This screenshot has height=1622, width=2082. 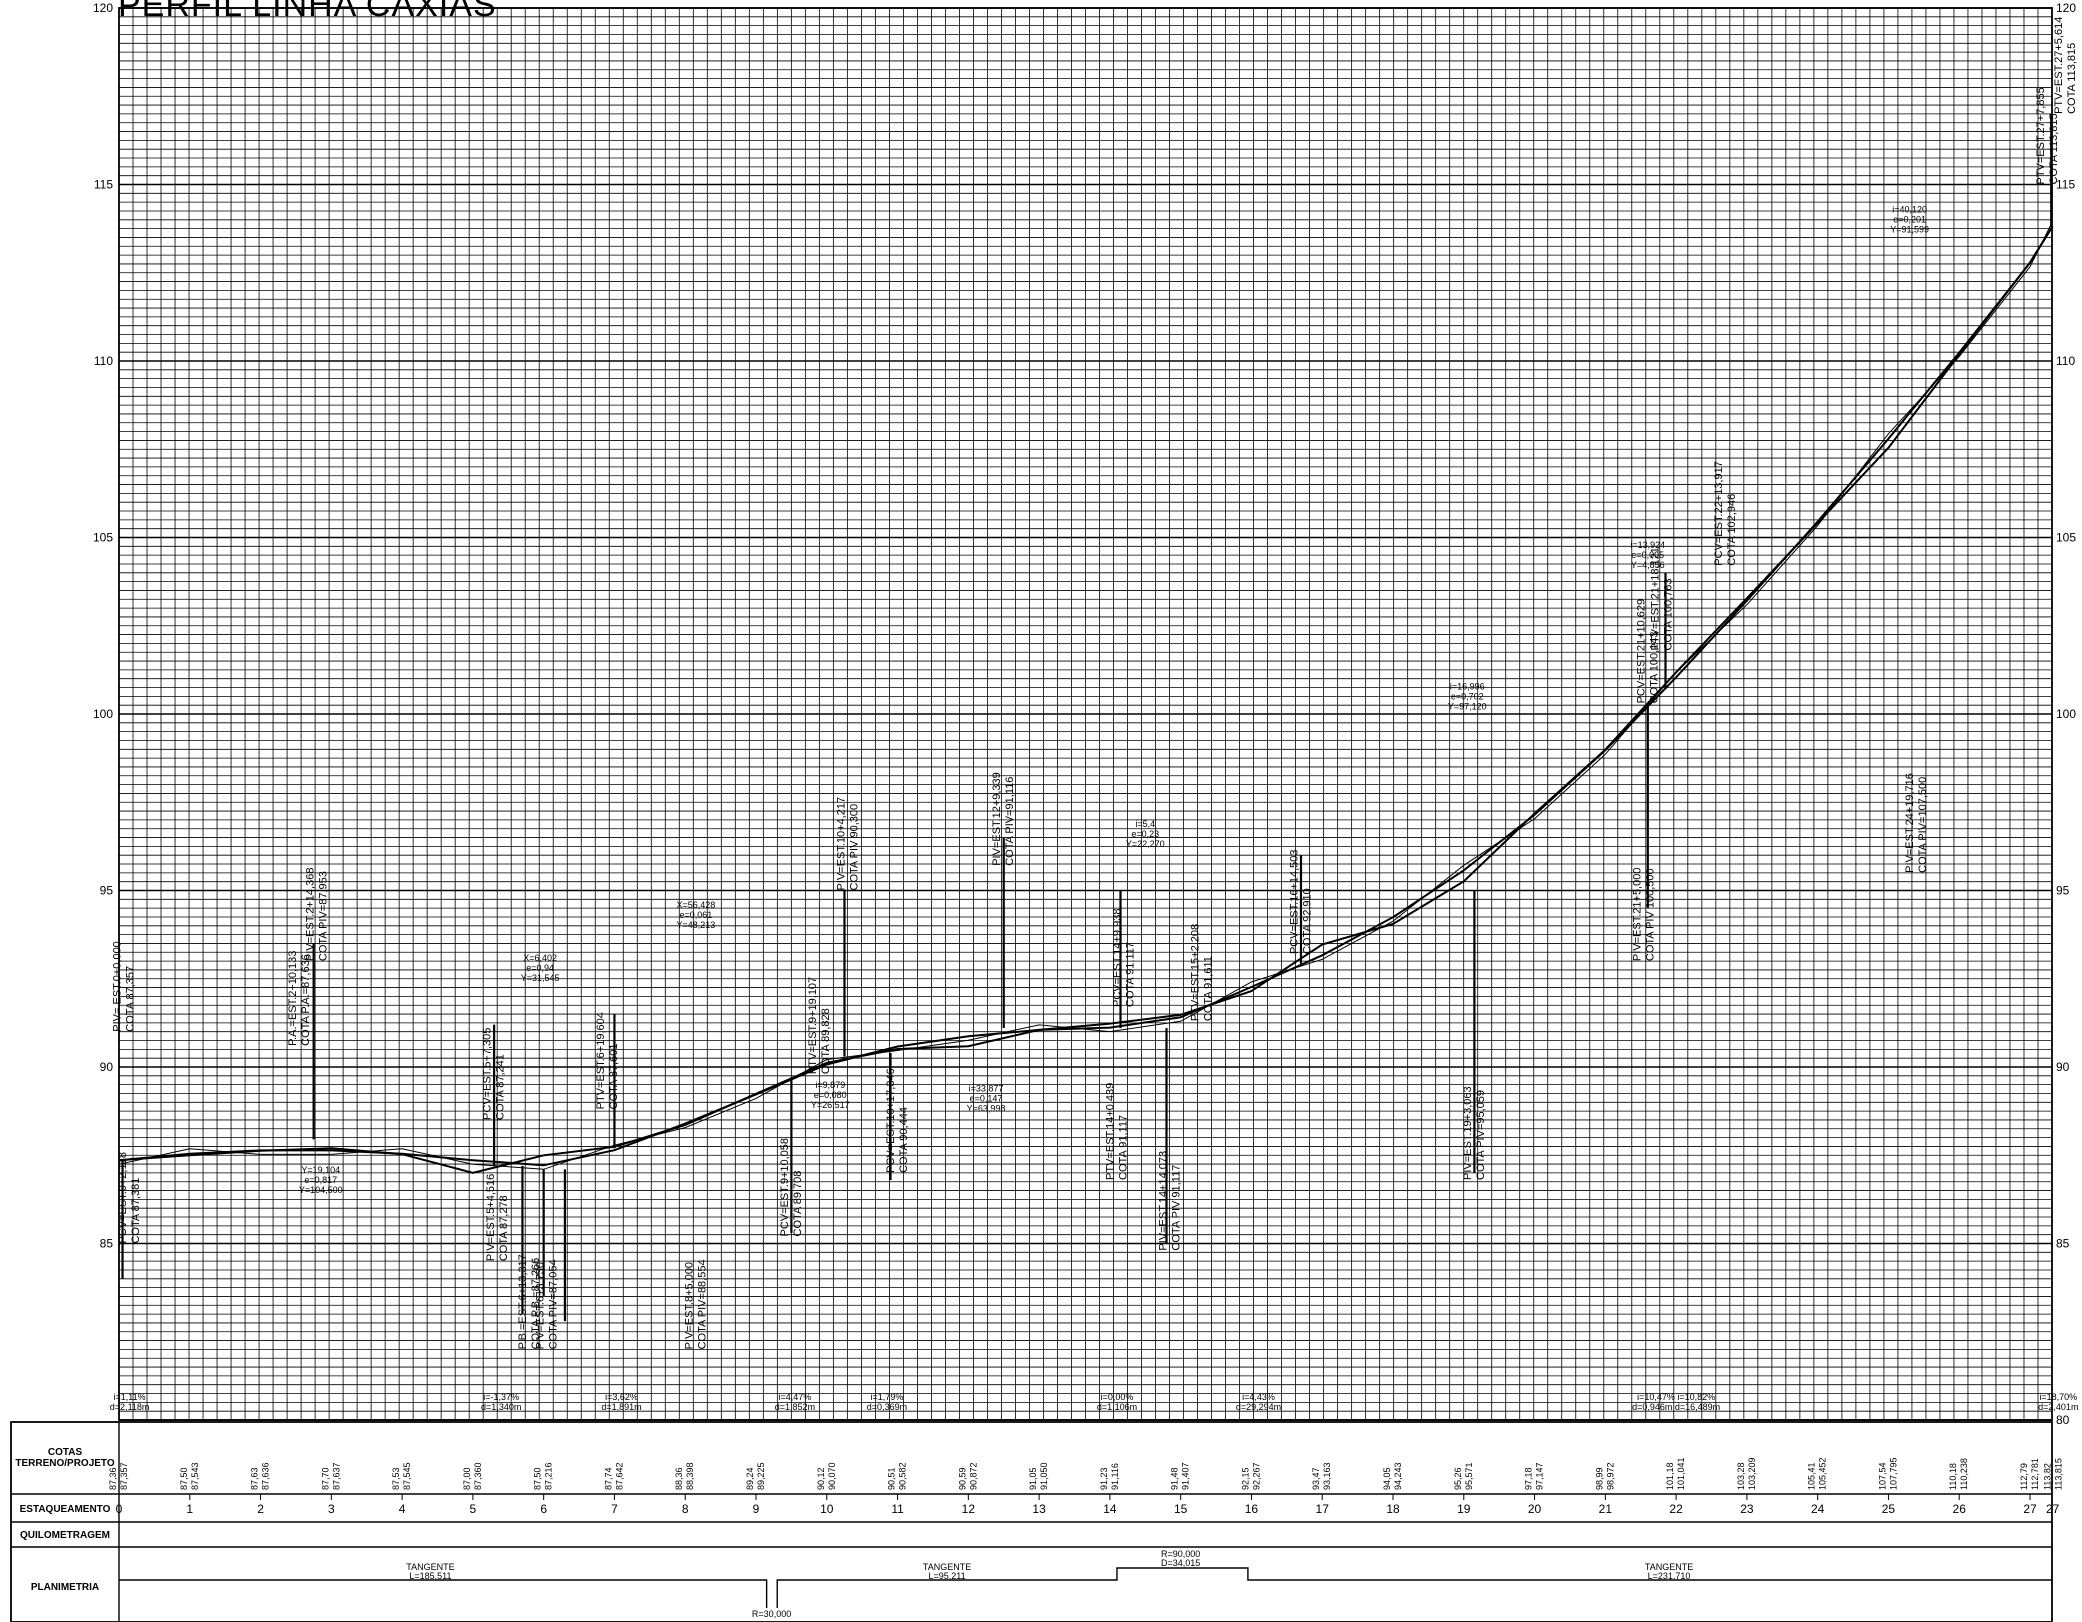 What do you see at coordinates (1115, 1476) in the screenshot?
I see `cota-projeto-value: 91,116` at bounding box center [1115, 1476].